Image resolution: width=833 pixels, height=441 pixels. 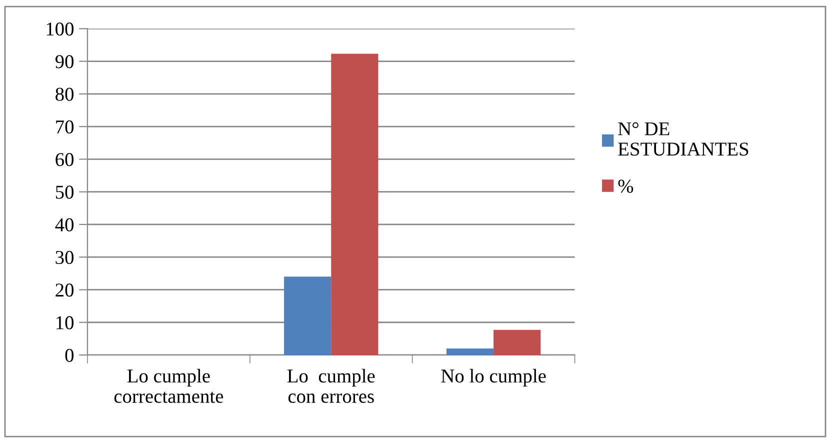 I want to click on y-tick-label: 70, so click(x=65, y=127).